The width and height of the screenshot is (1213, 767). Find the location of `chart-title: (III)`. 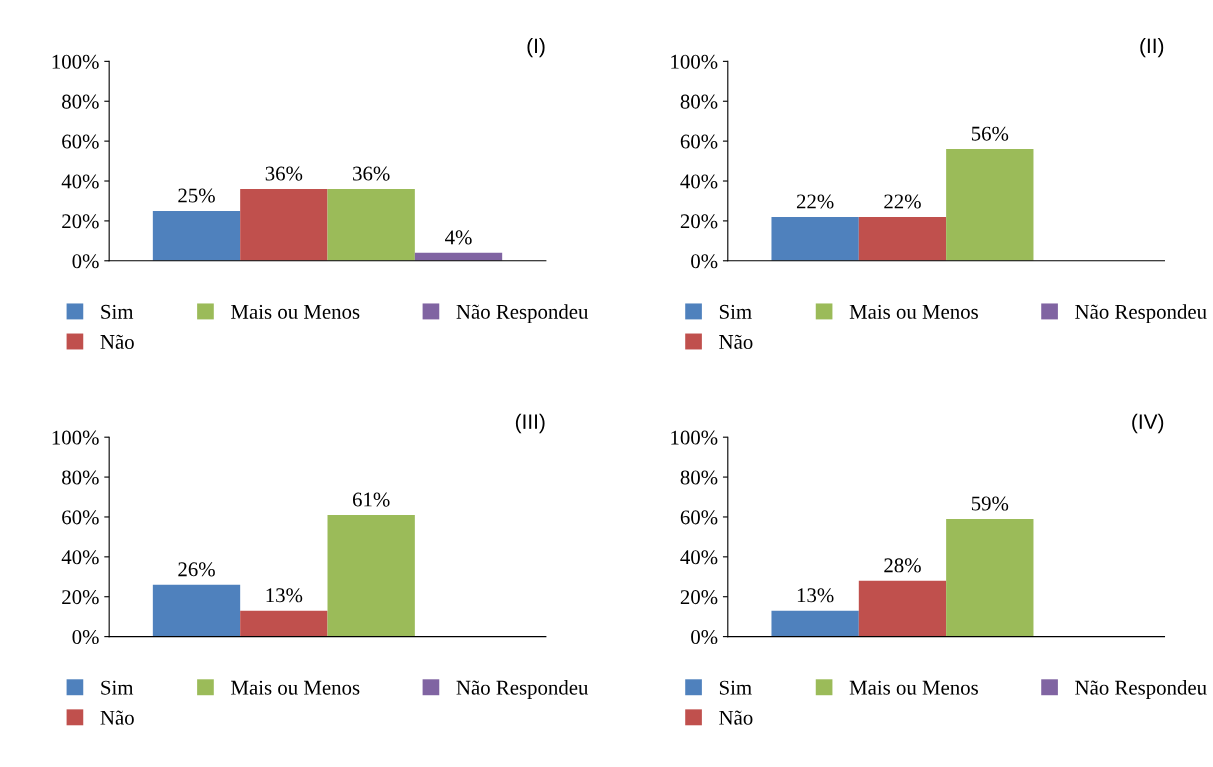

chart-title: (III) is located at coordinates (530, 423).